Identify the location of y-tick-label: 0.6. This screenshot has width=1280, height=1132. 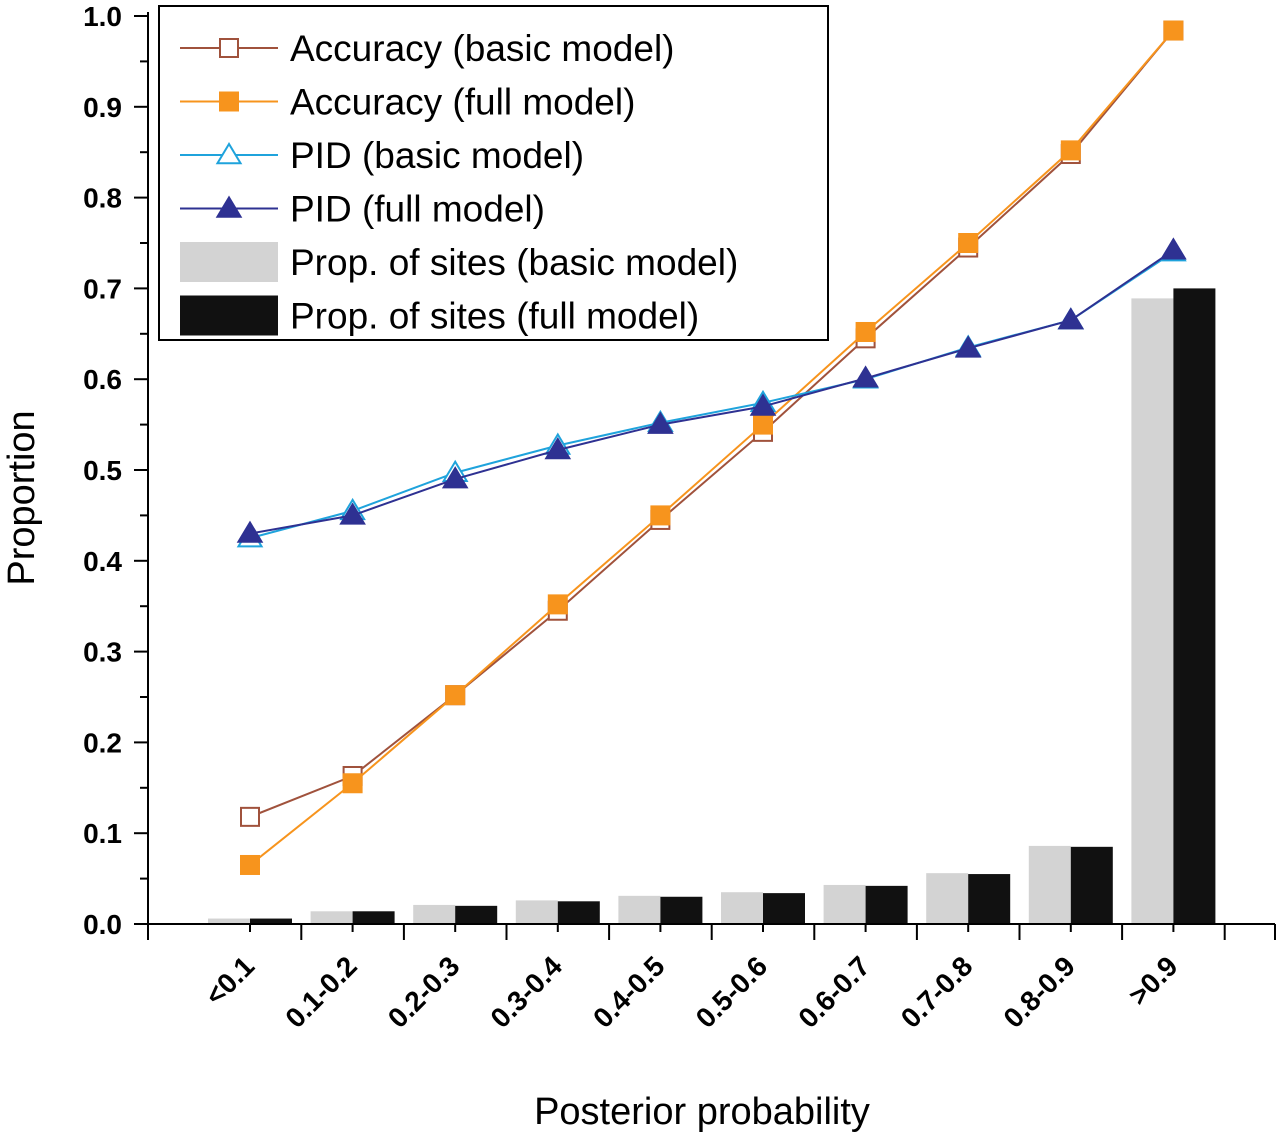
(102, 379).